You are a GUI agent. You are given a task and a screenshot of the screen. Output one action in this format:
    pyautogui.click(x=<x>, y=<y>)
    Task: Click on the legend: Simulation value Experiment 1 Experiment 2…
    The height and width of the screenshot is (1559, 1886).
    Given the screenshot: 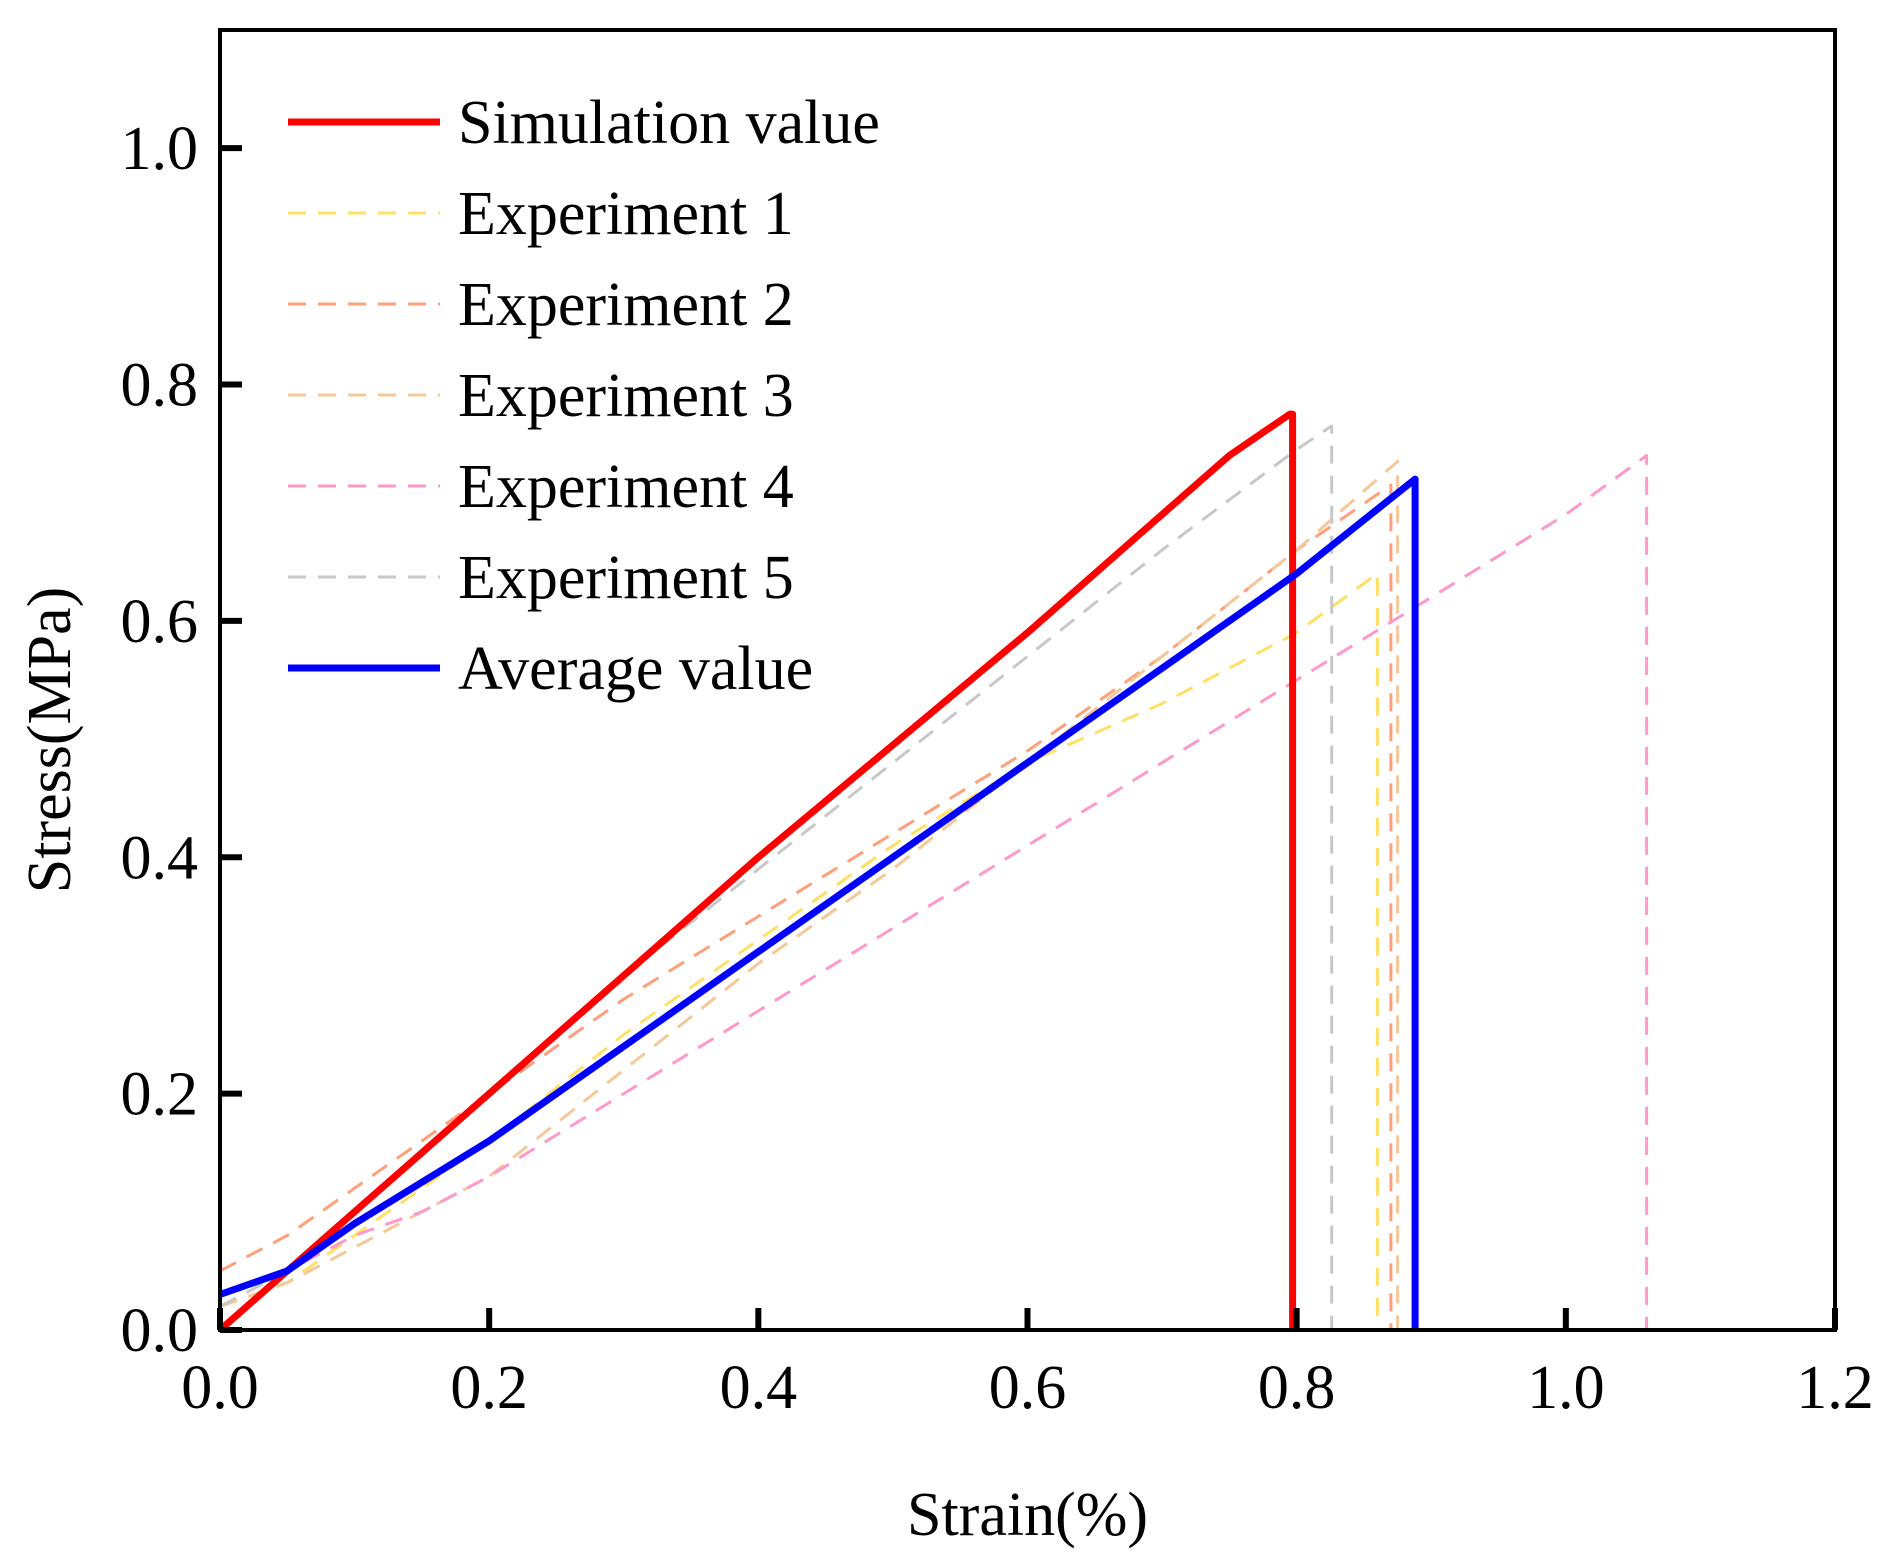 What is the action you would take?
    pyautogui.click(x=584, y=396)
    